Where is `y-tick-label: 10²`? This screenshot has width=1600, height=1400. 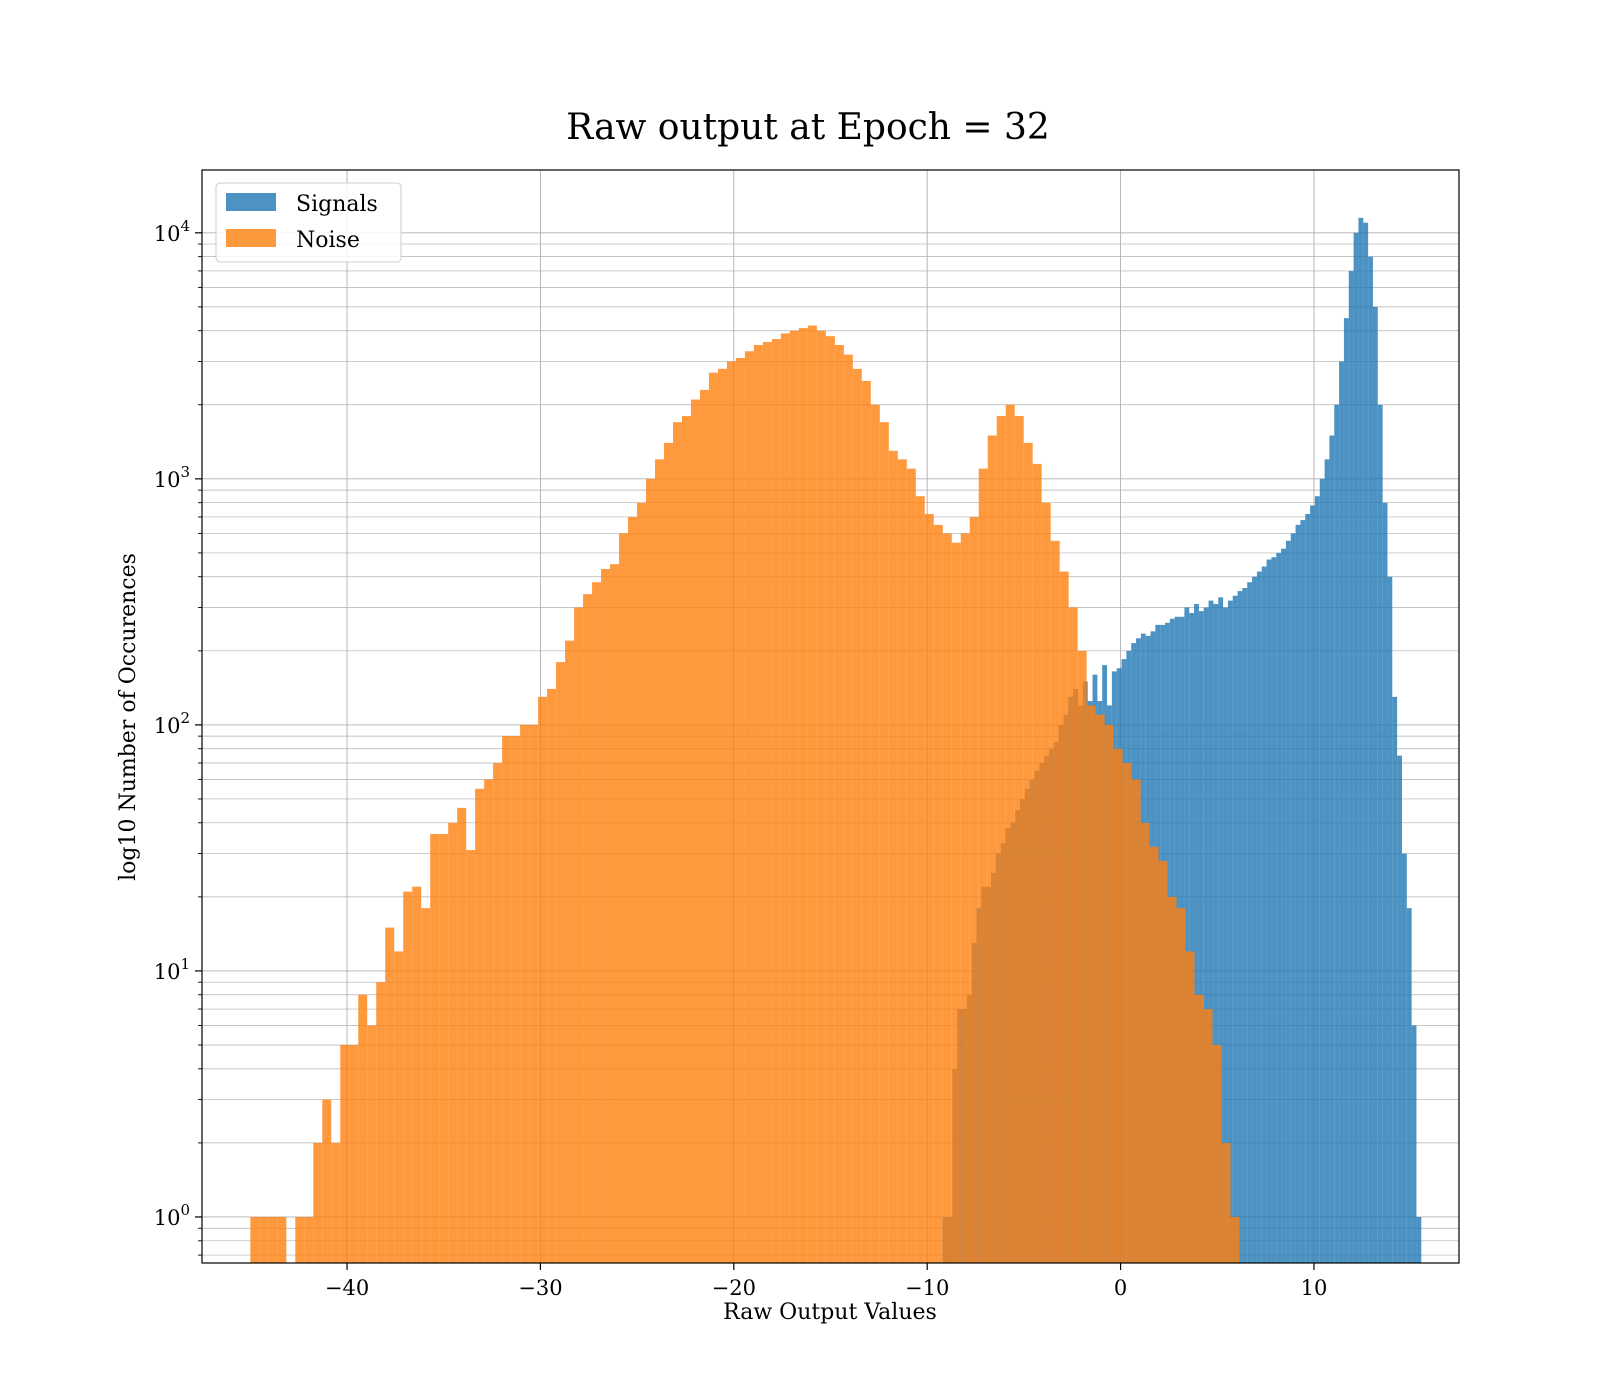
y-tick-label: 10² is located at coordinates (172, 723).